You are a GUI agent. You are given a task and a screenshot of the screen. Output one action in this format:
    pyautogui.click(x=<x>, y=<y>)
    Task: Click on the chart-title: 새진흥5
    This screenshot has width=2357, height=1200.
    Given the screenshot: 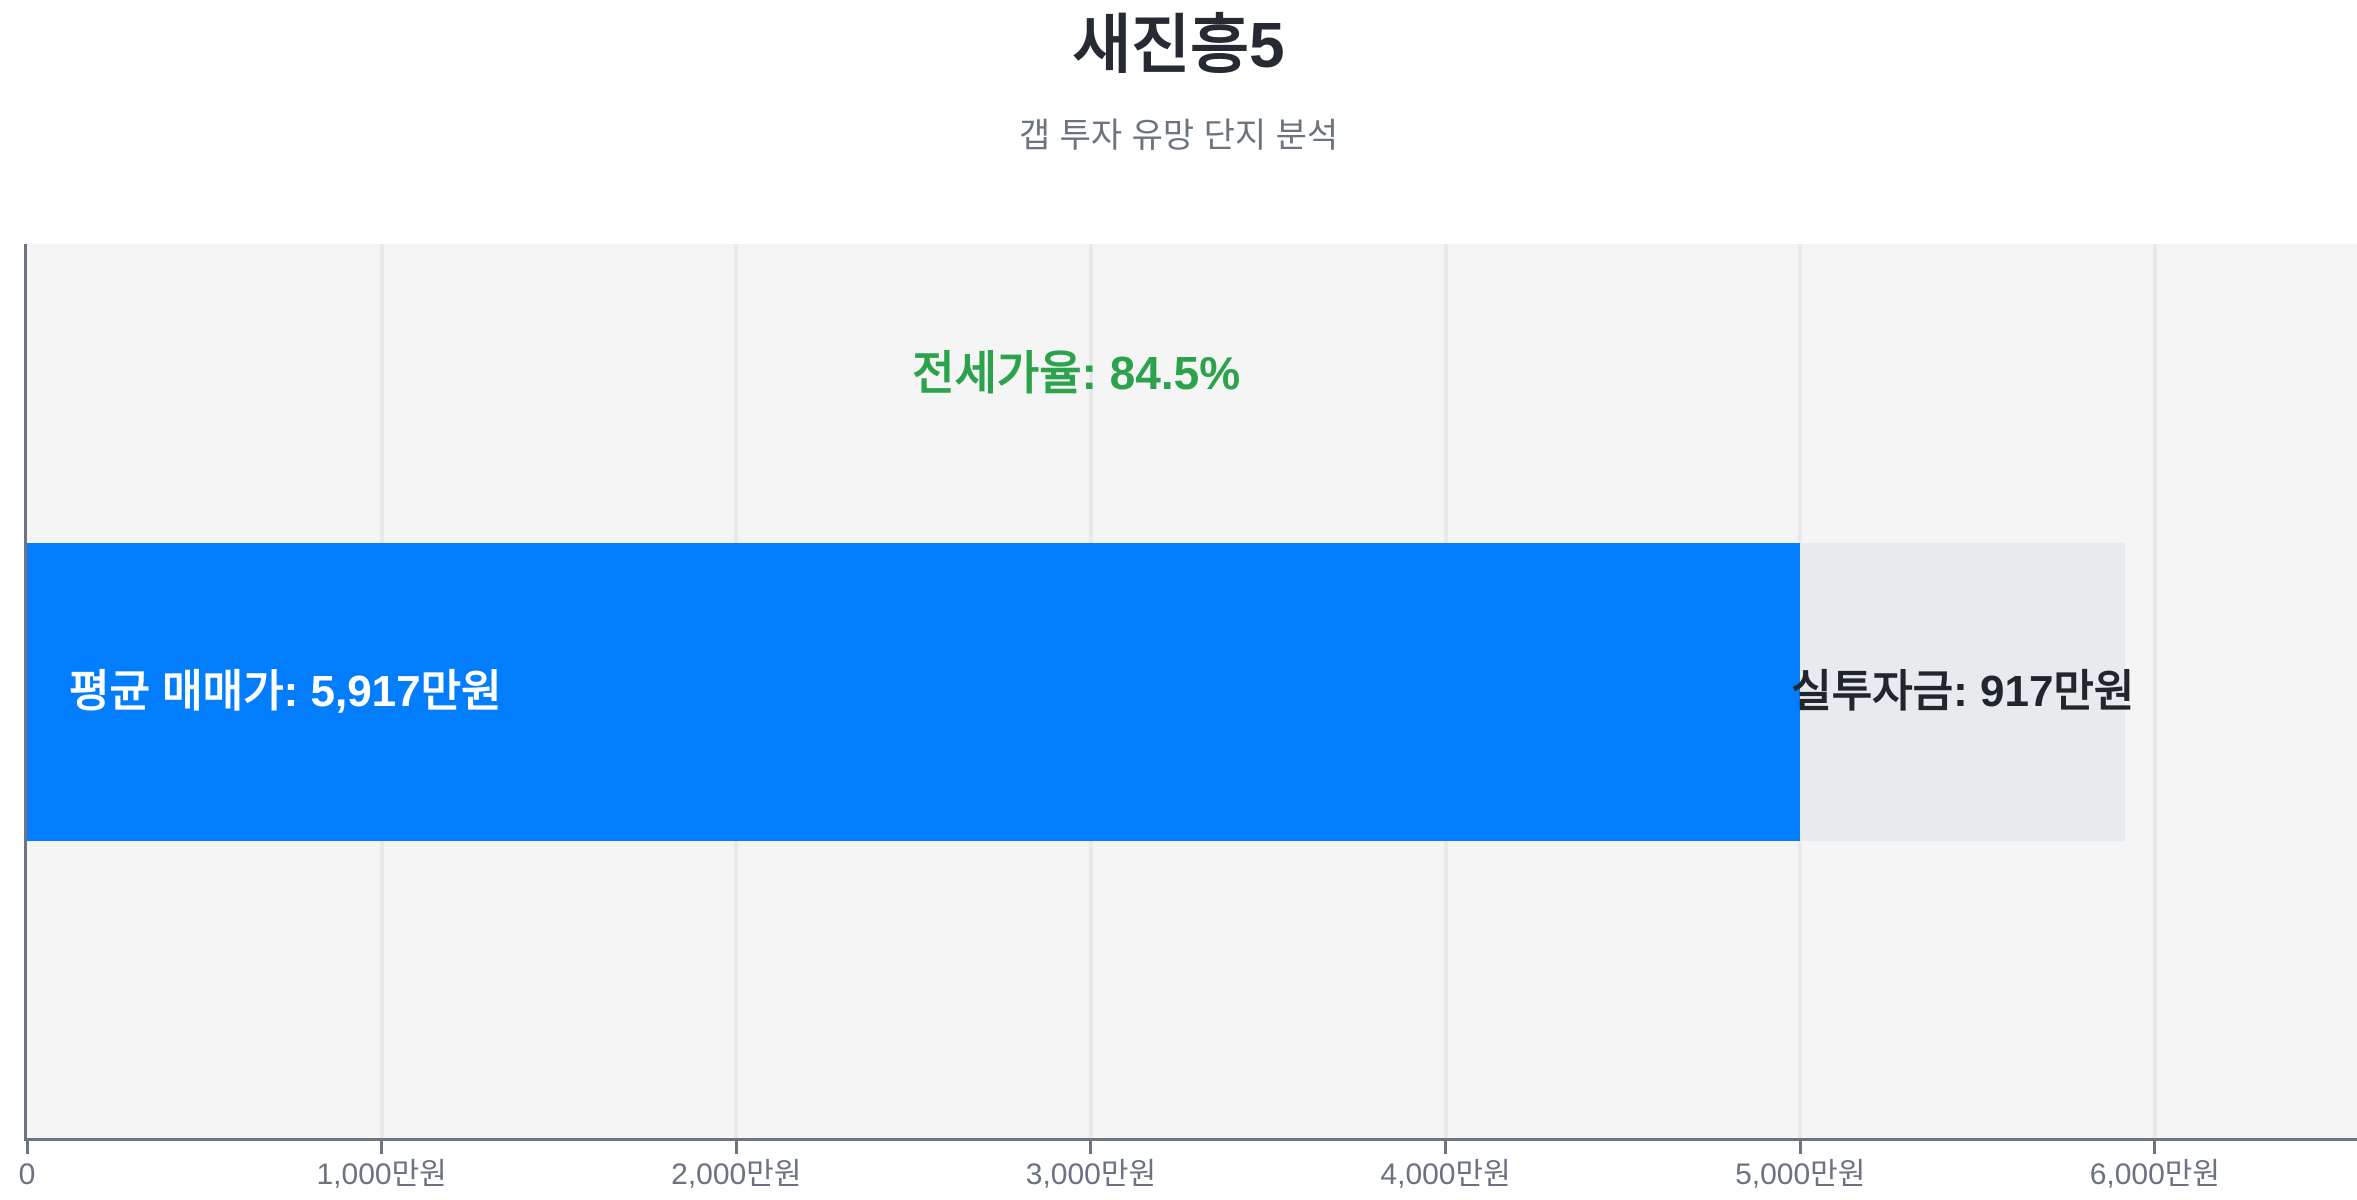 What is the action you would take?
    pyautogui.click(x=1178, y=45)
    